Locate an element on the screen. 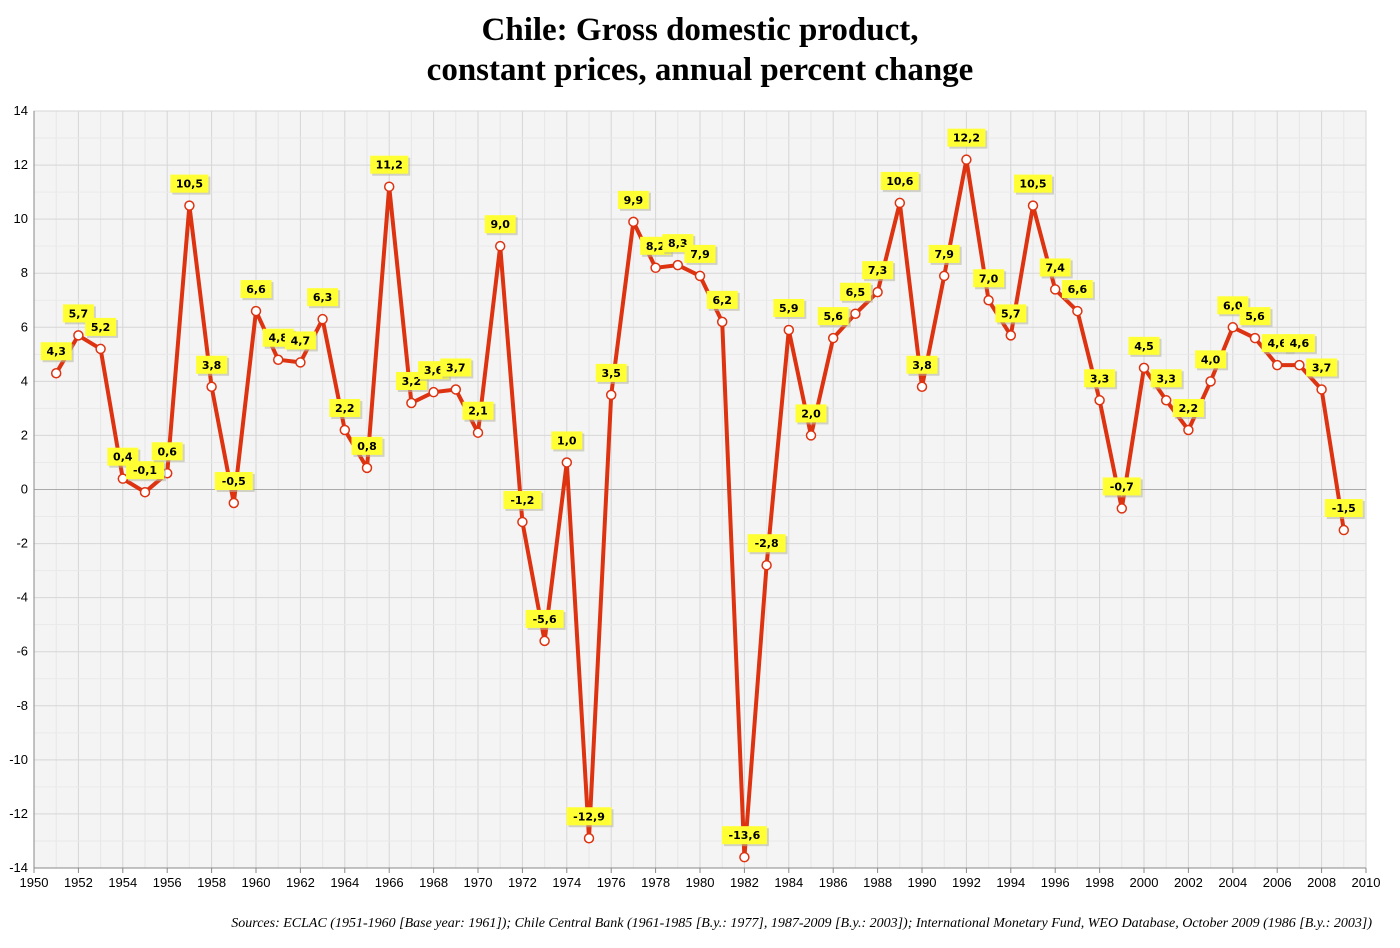 The height and width of the screenshot is (948, 1400). data-label: -0,5 is located at coordinates (234, 482).